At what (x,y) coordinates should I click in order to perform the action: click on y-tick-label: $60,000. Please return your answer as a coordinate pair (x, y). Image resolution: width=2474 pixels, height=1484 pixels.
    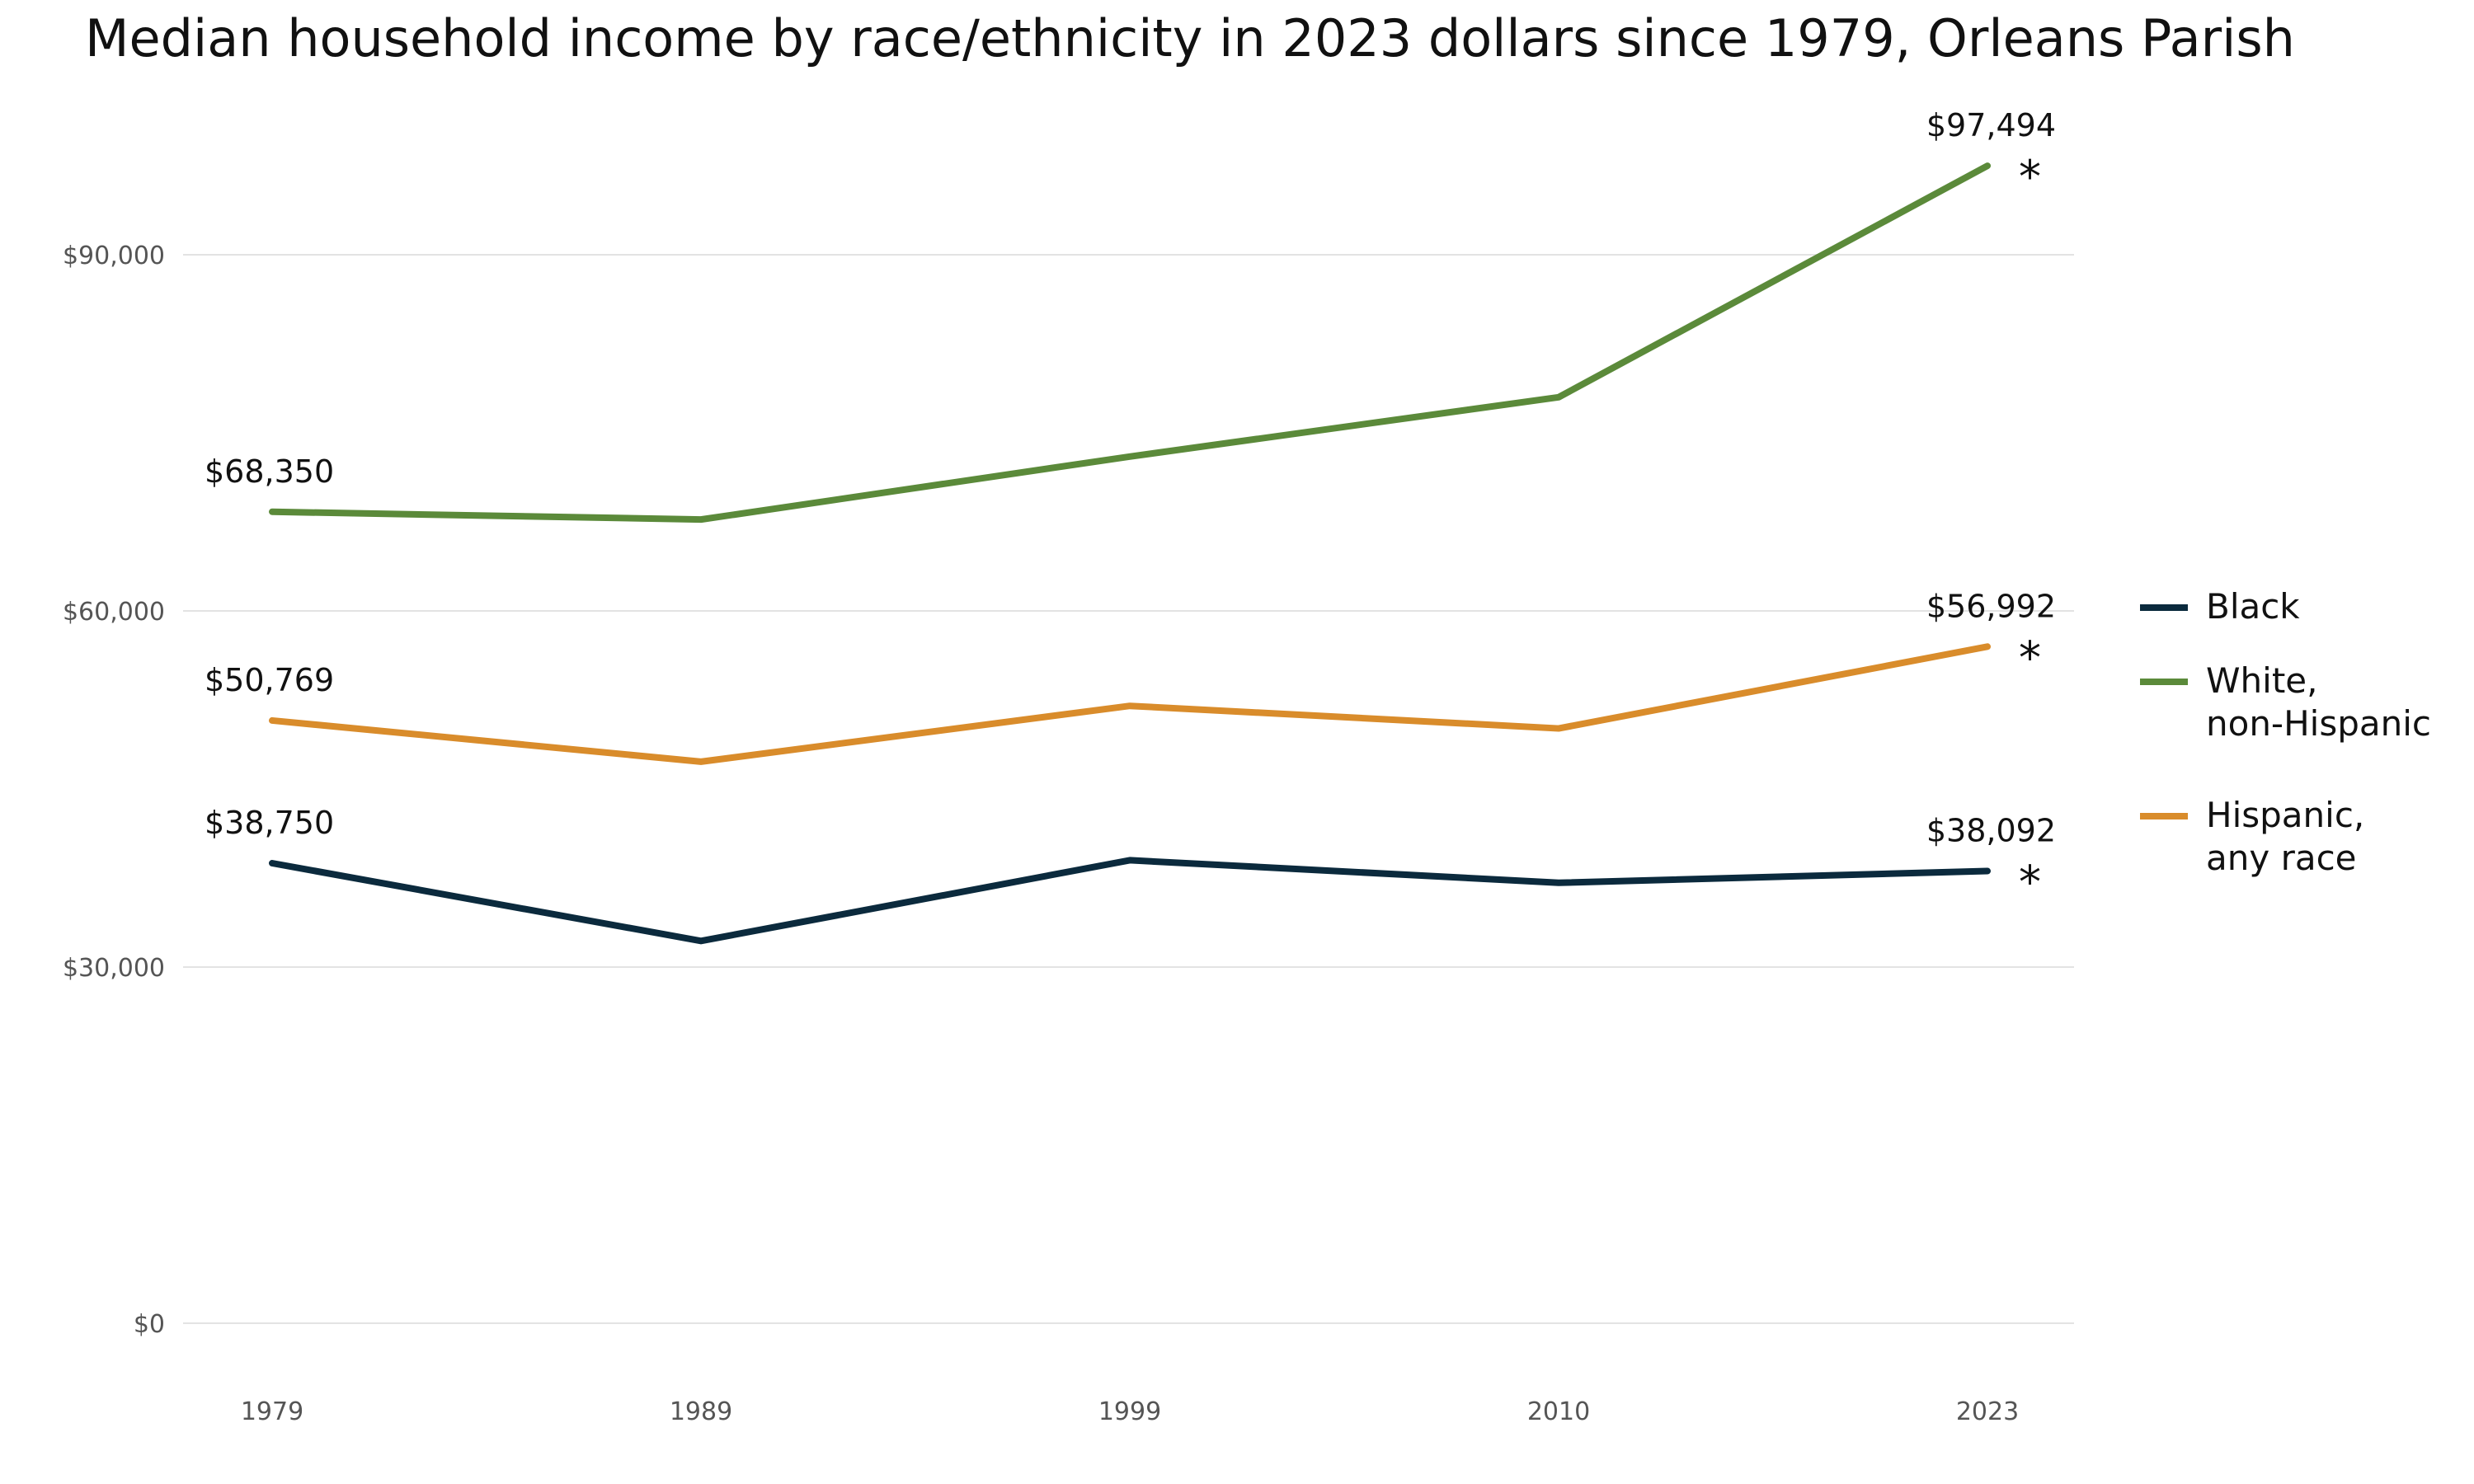
    Looking at the image, I should click on (114, 612).